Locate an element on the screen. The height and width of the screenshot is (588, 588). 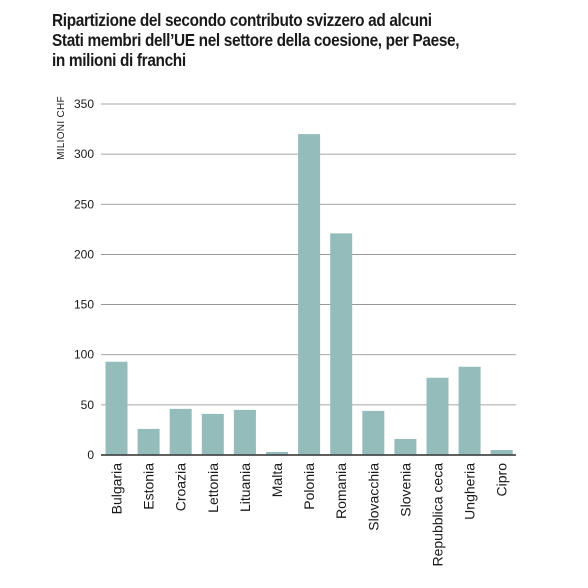
x-tick-label: Repubblica ceca is located at coordinates (438, 515).